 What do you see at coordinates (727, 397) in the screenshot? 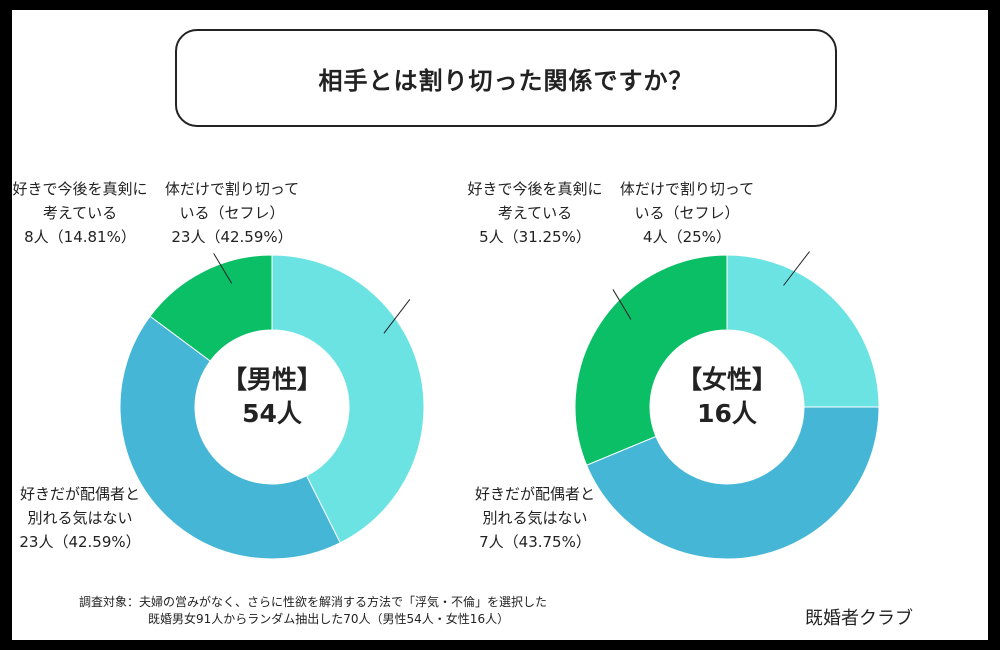
I see `female-center-label: 【女性】 16人` at bounding box center [727, 397].